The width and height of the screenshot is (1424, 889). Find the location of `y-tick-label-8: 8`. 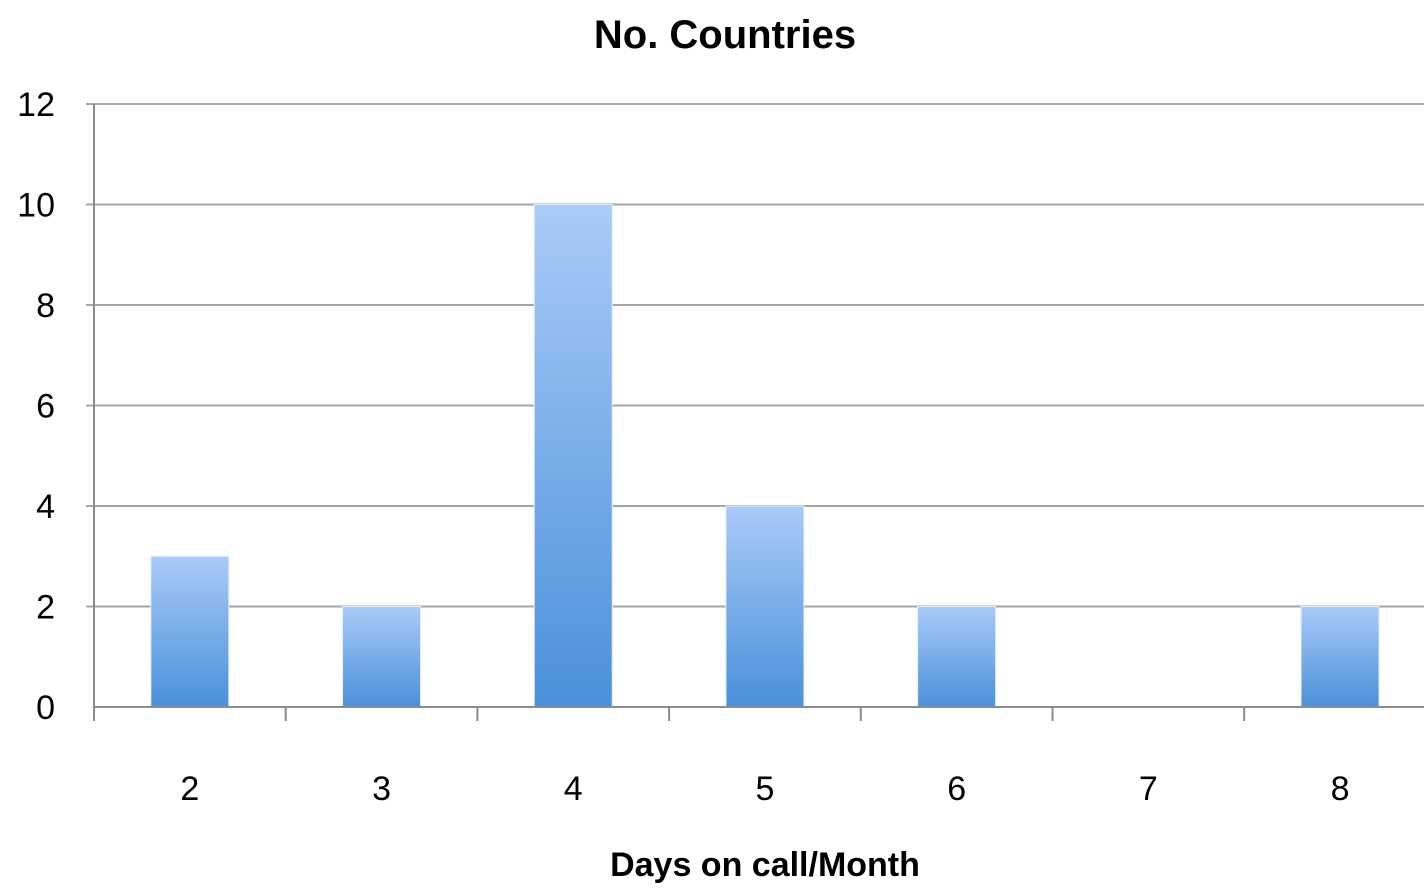

y-tick-label-8: 8 is located at coordinates (45, 306).